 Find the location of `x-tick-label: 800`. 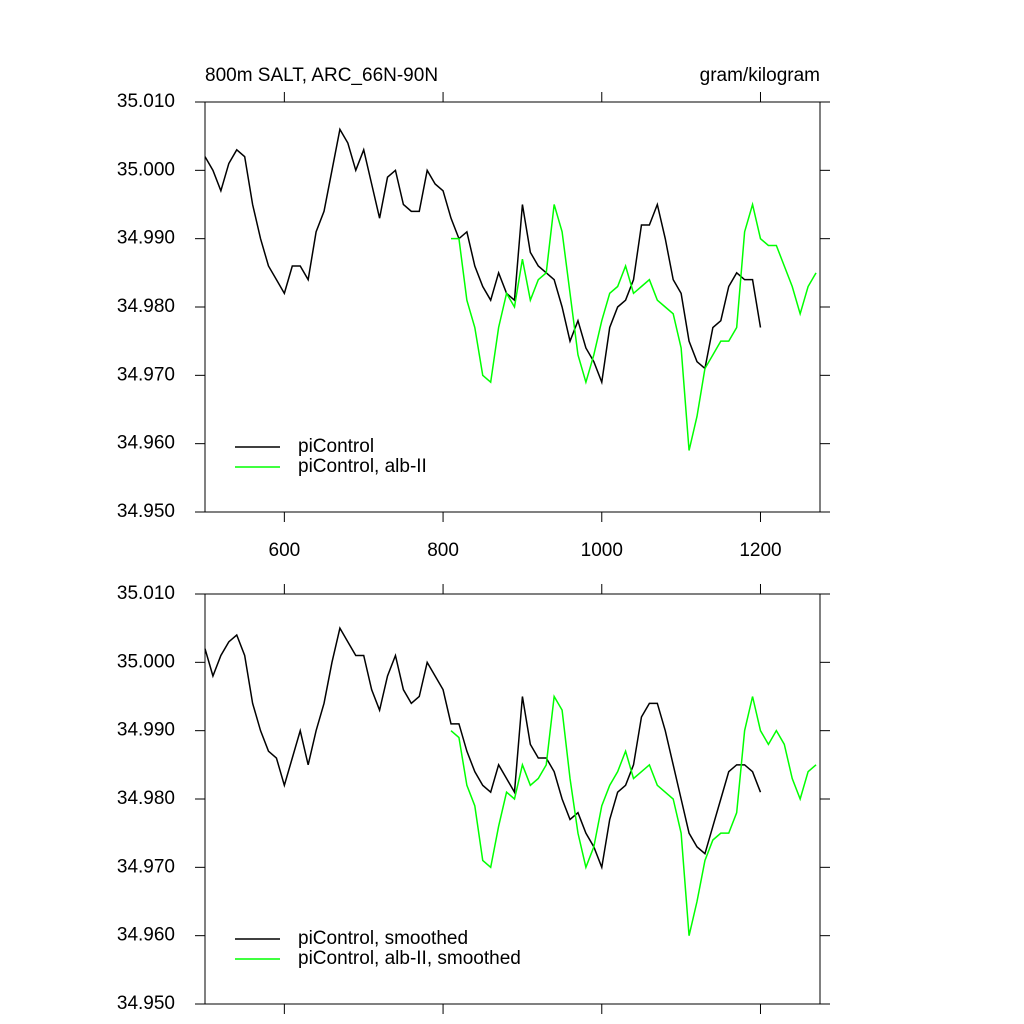

x-tick-label: 800 is located at coordinates (443, 550).